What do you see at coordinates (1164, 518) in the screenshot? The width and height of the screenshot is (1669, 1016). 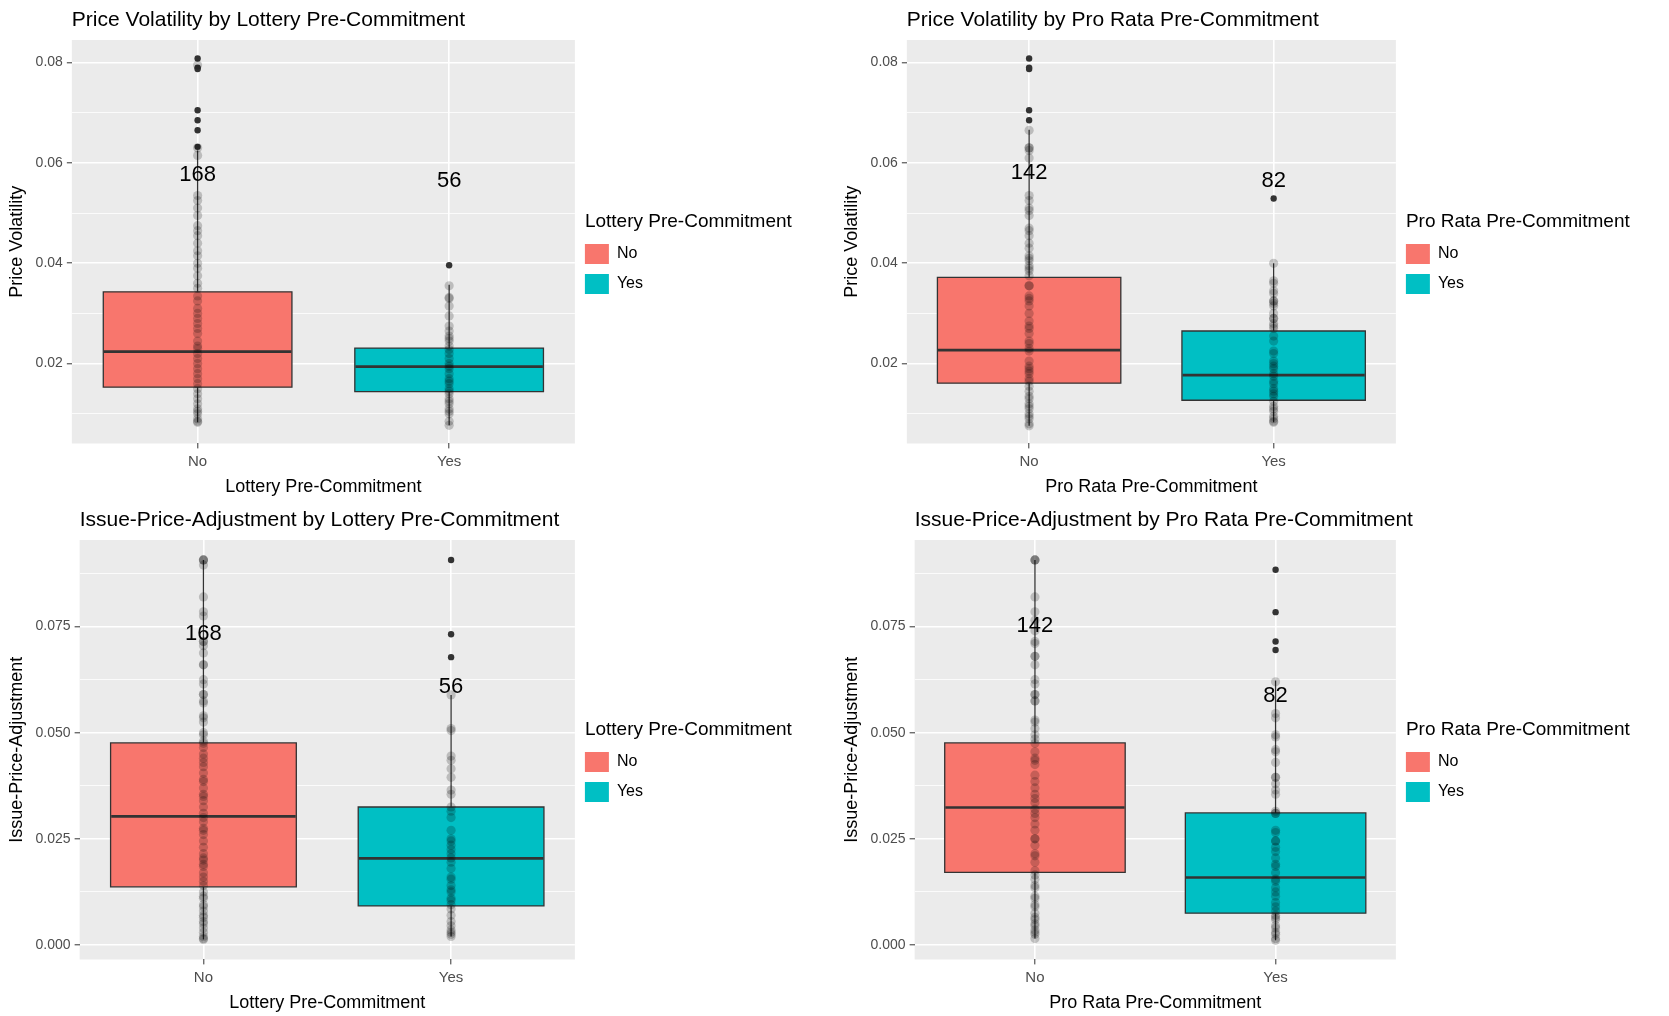 I see `chart-title: Issue-Price-Adjustment by Pro Rata Pre-Commitment` at bounding box center [1164, 518].